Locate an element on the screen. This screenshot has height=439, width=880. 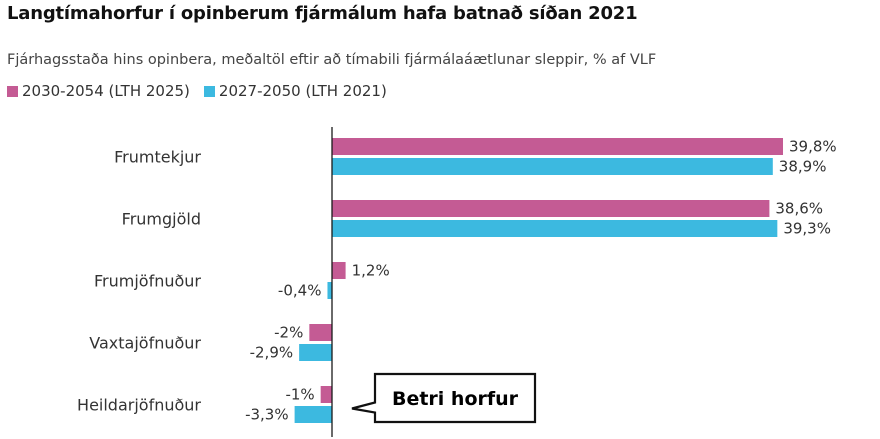
legend-label-series-2: 2027-2050 (LTH 2021) is located at coordinates (302, 91).